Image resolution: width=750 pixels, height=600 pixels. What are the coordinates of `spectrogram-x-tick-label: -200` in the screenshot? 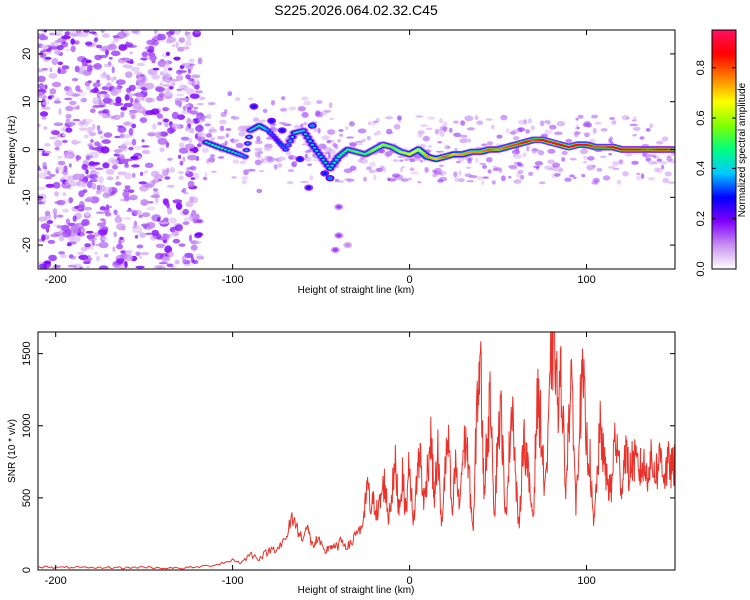 It's located at (56, 280).